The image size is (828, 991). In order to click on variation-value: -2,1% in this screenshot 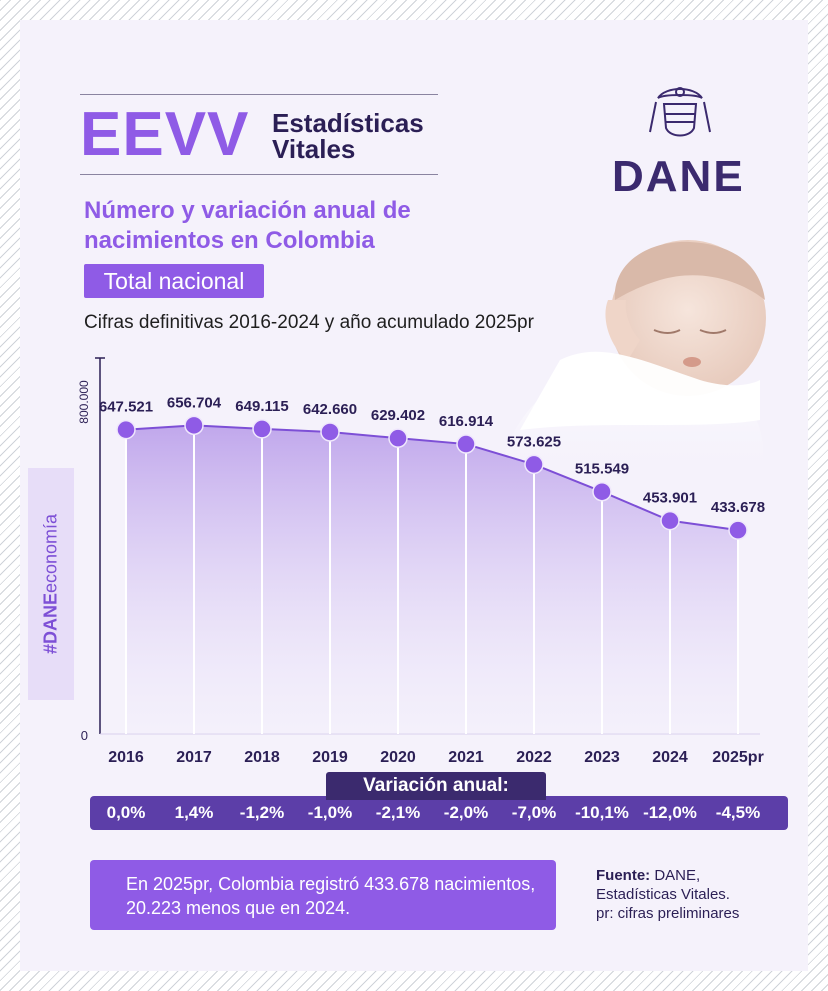, I will do `click(398, 812)`.